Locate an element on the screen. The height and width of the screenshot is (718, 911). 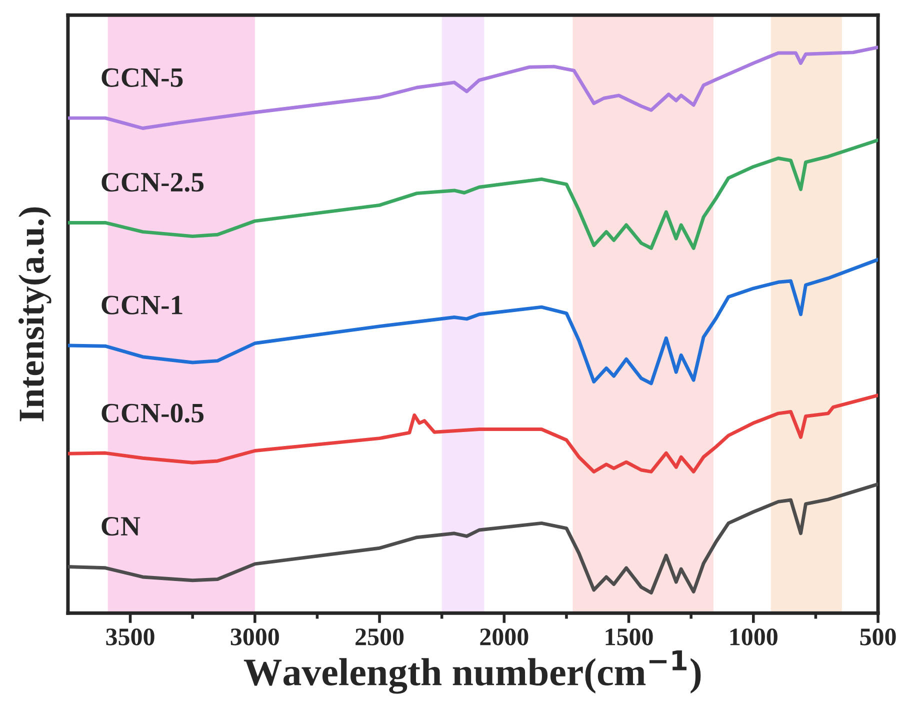
x-tick-label: 1000 is located at coordinates (754, 637).